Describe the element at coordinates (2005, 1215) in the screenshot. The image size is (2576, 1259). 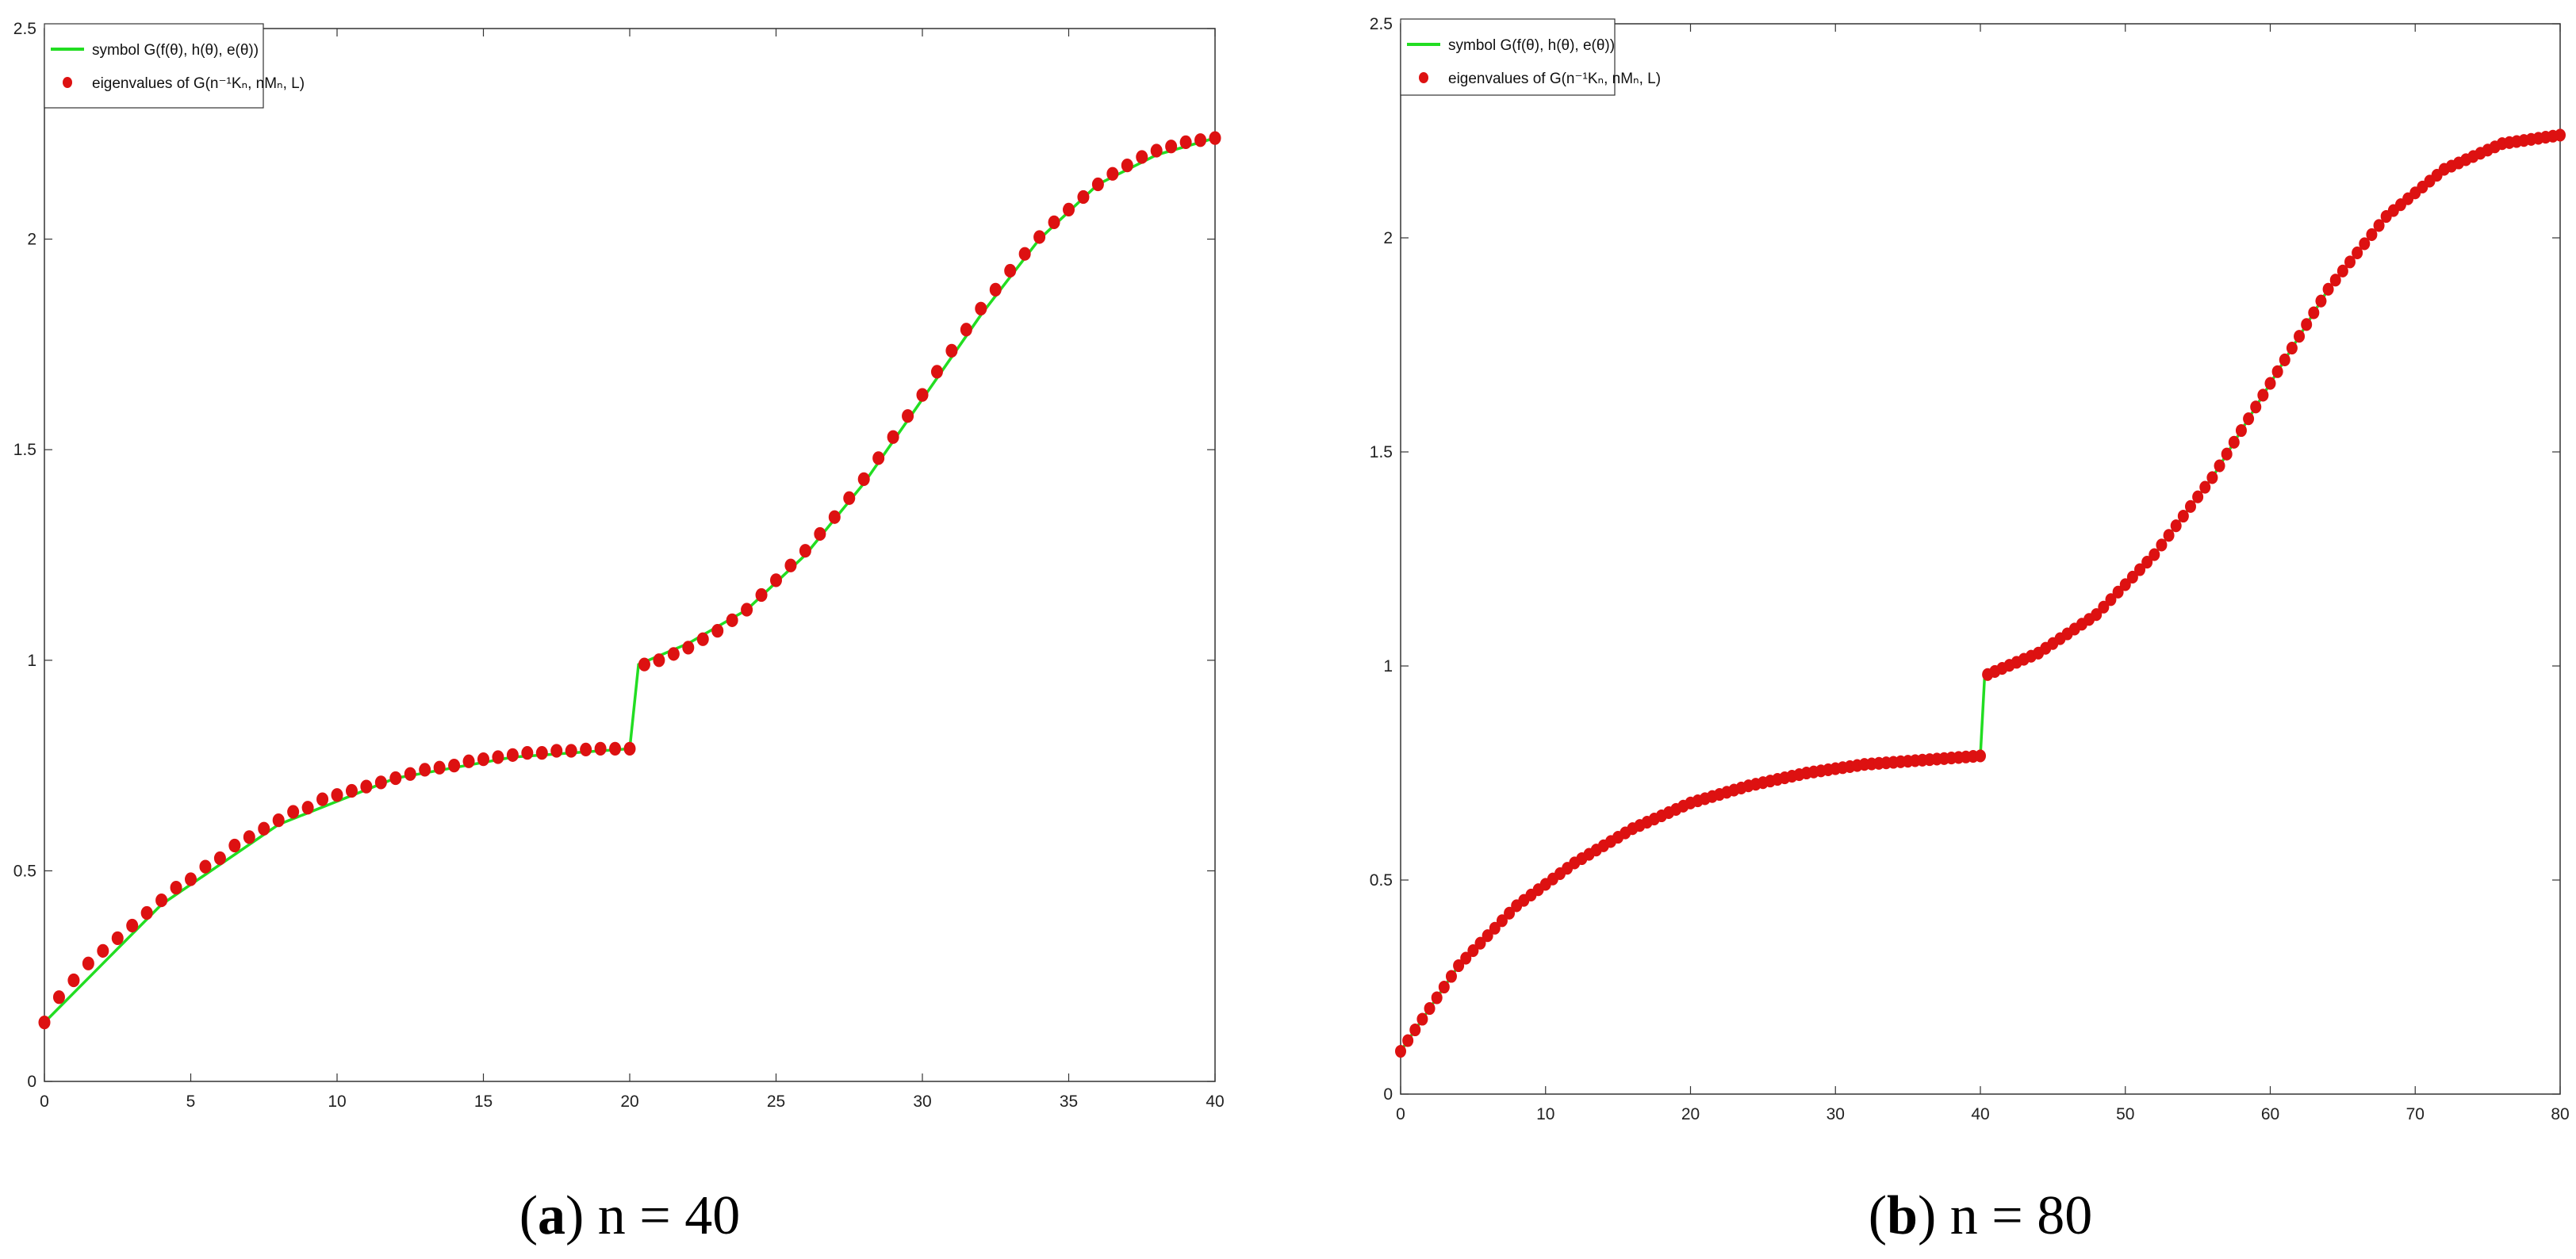
I see `caption-text: ) n = 80` at that location.